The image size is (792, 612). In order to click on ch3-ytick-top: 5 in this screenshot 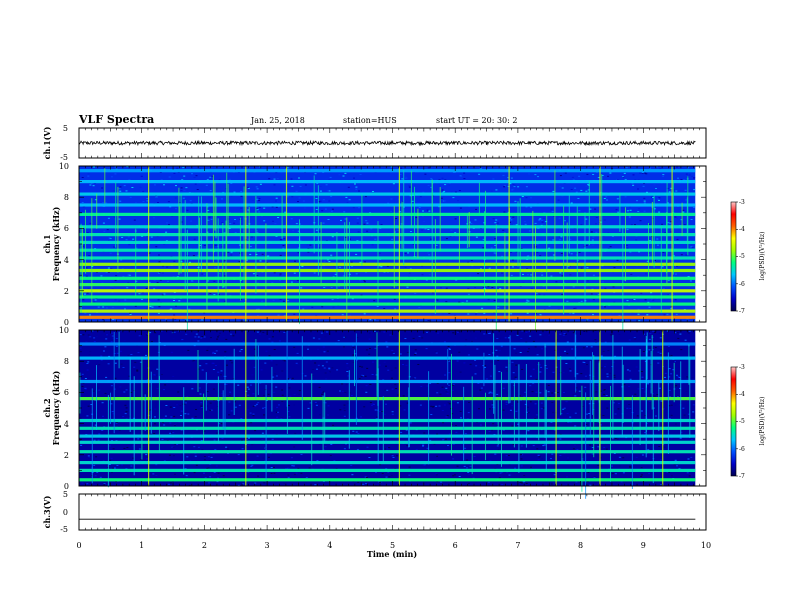, I will do `click(65, 494)`.